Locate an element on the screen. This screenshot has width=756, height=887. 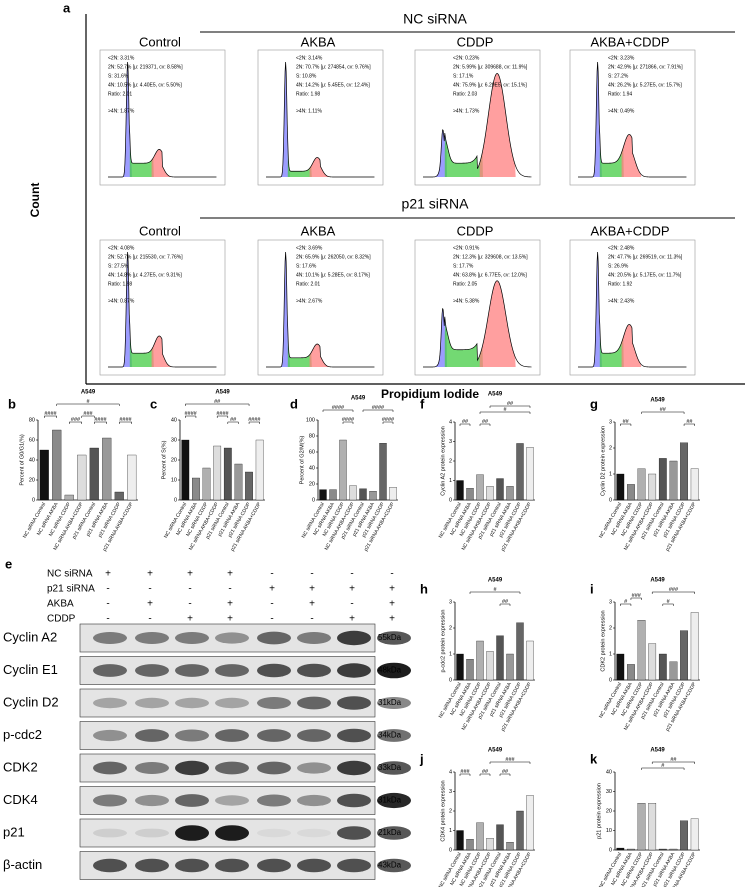
kda-label: 21kDa is located at coordinates (390, 832).